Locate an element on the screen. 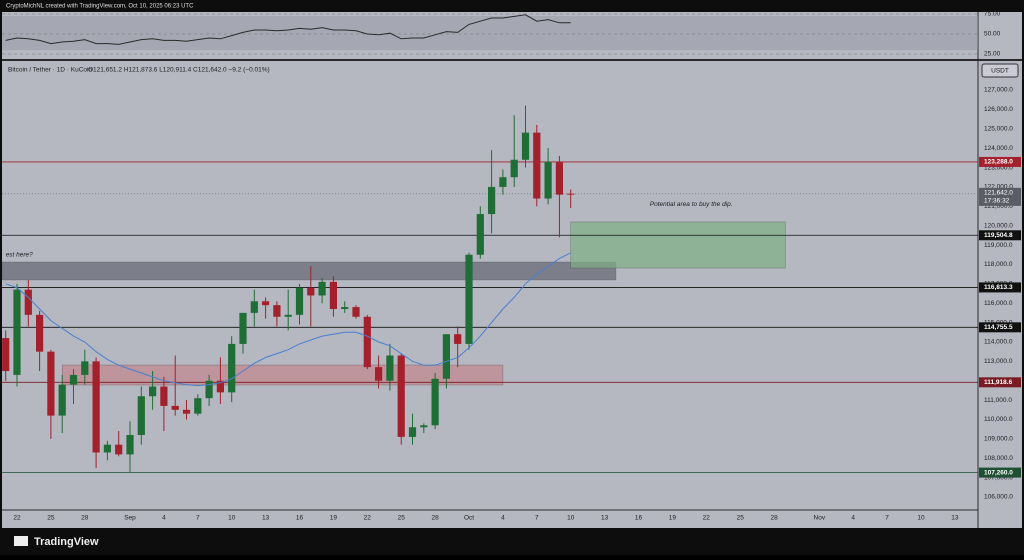 The image size is (1024, 560). y-tick-label: 125,000.0 is located at coordinates (998, 128).